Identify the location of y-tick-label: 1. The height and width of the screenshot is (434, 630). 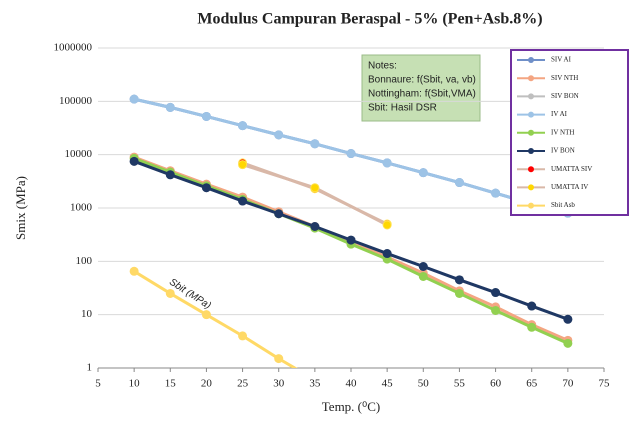
(90, 368).